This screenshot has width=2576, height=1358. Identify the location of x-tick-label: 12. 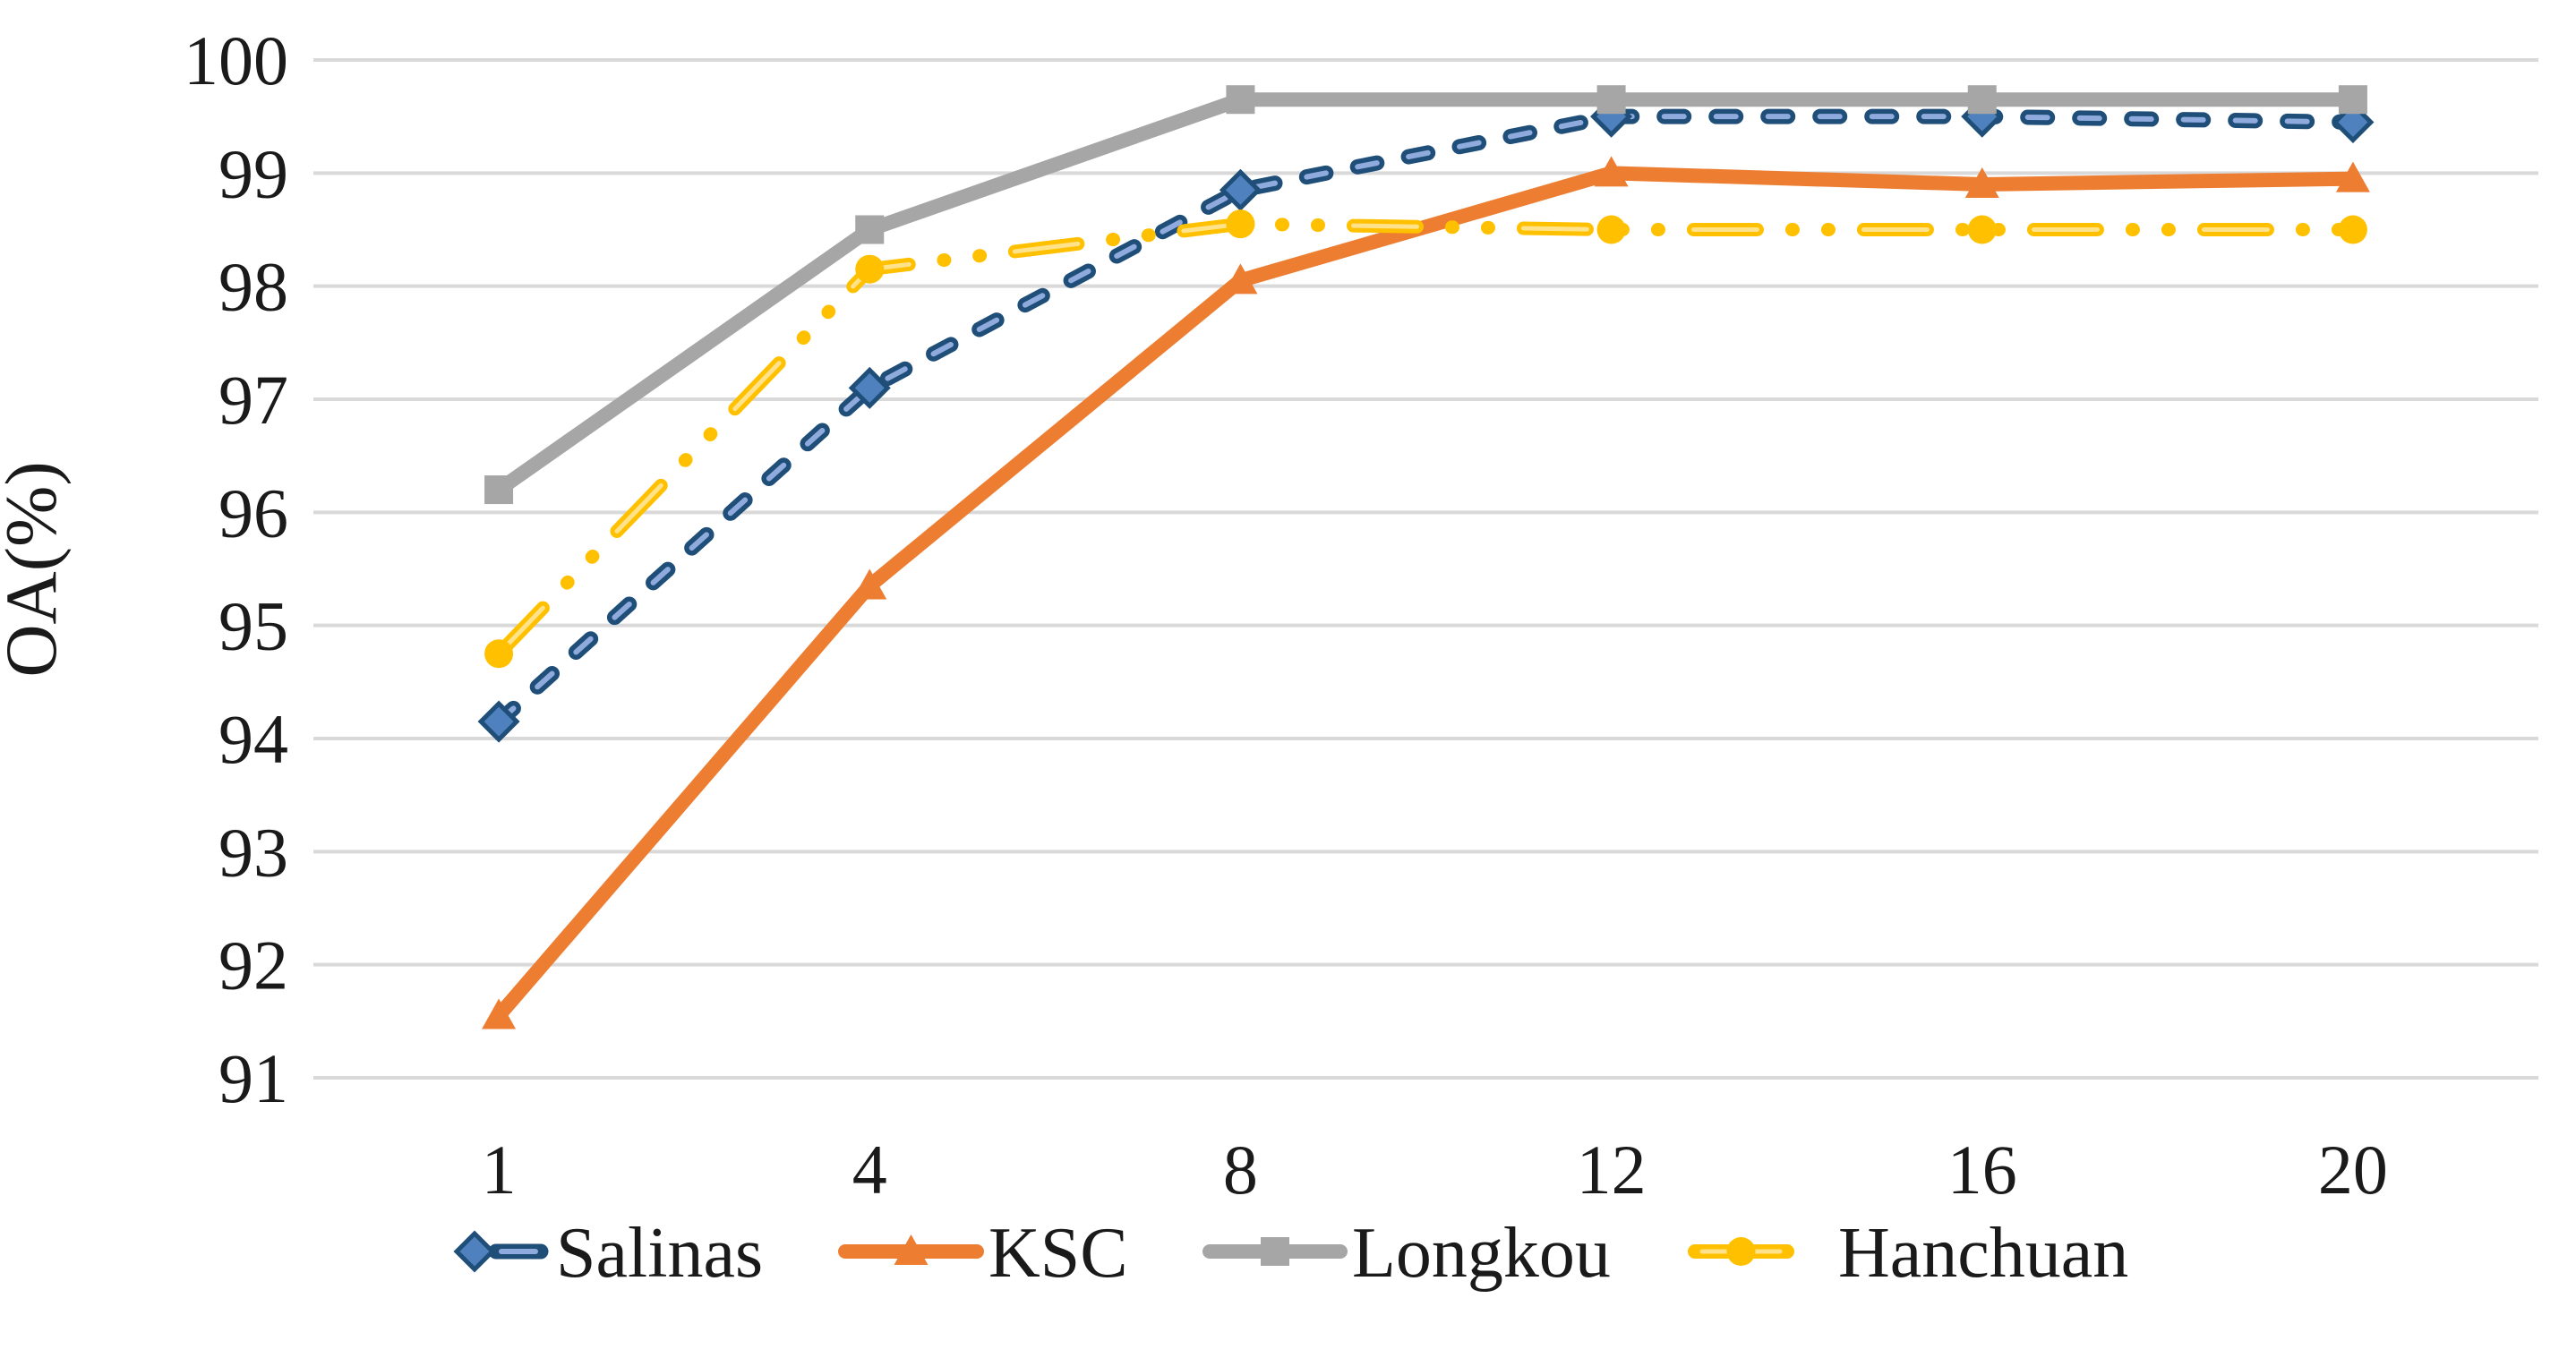
(1612, 1170).